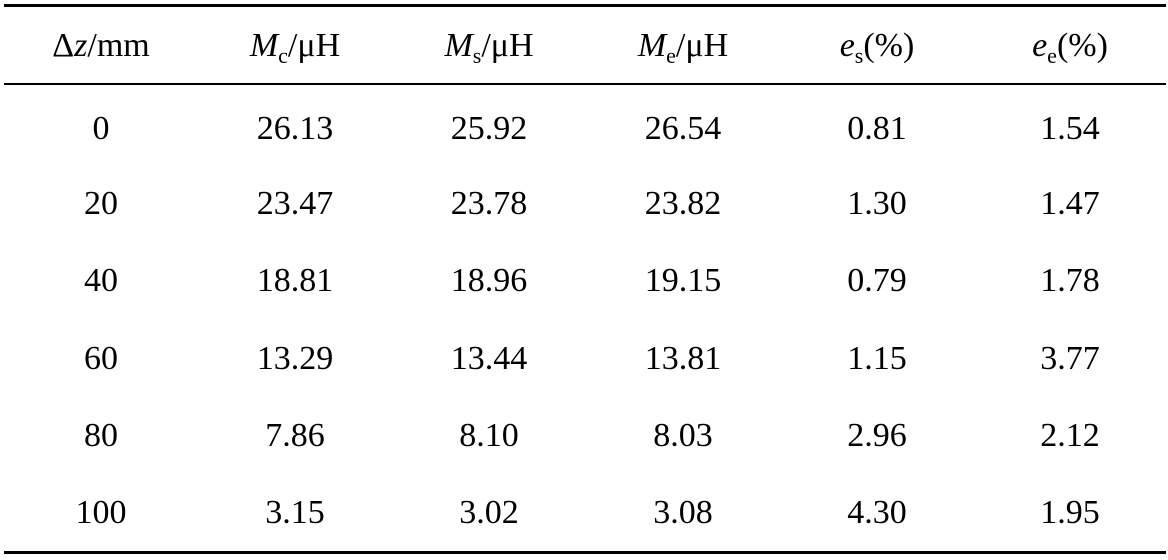  I want to click on table-cell: 3.15, so click(295, 513).